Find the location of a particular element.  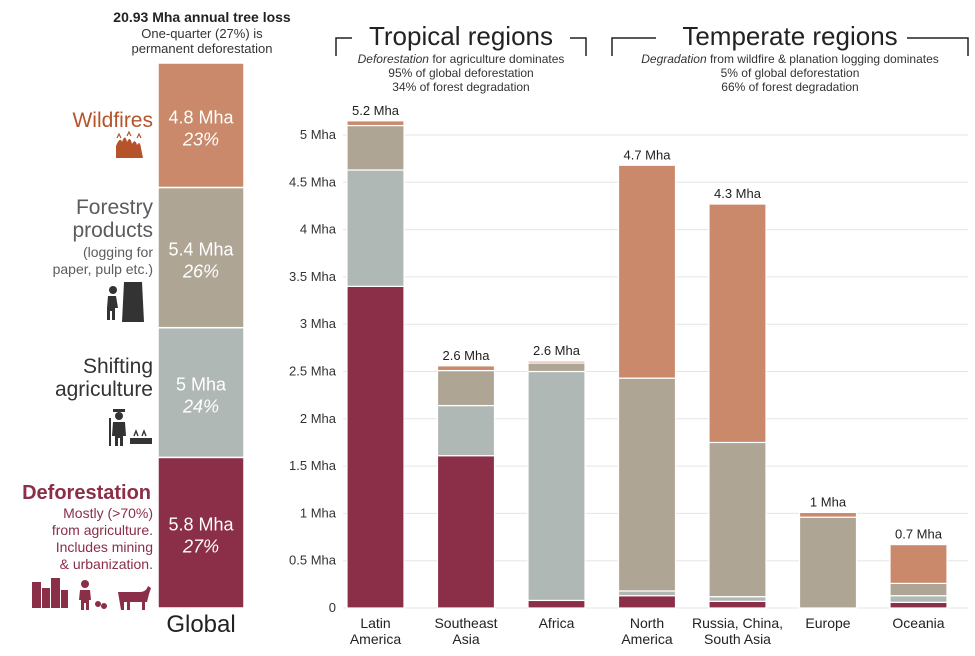

legend-forestry-desc-1: (logging for is located at coordinates (118, 252).